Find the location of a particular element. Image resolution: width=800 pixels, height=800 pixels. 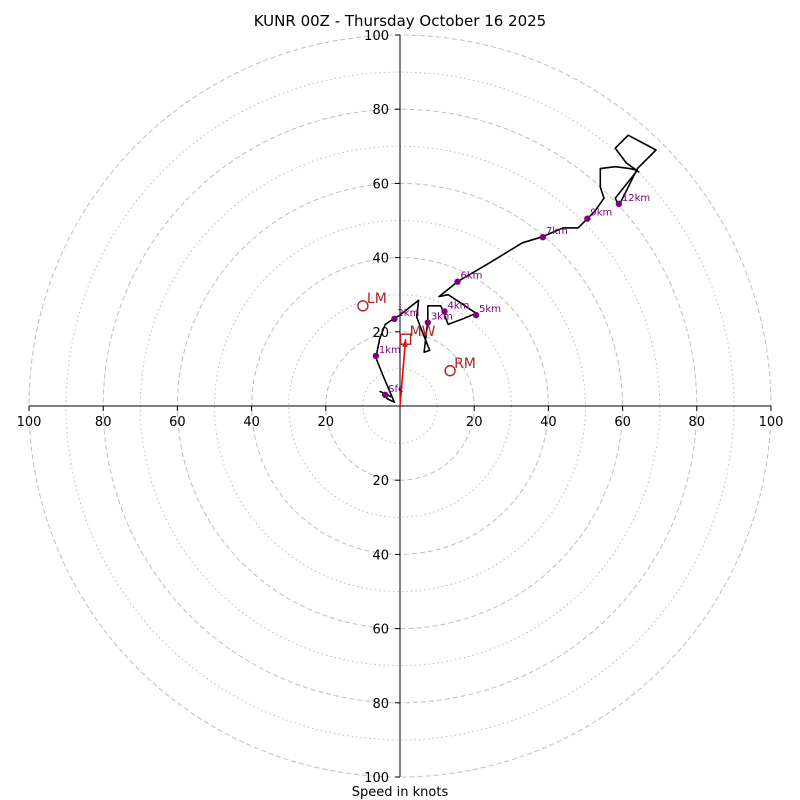

height-marker-label: 5km is located at coordinates (490, 309).